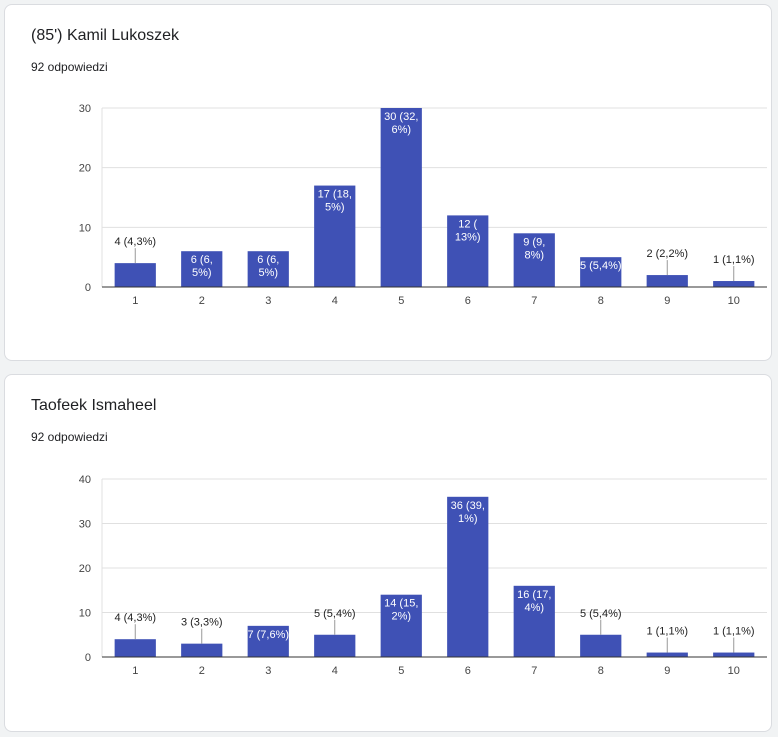 The height and width of the screenshot is (737, 778). I want to click on data-label: 4%), so click(534, 608).